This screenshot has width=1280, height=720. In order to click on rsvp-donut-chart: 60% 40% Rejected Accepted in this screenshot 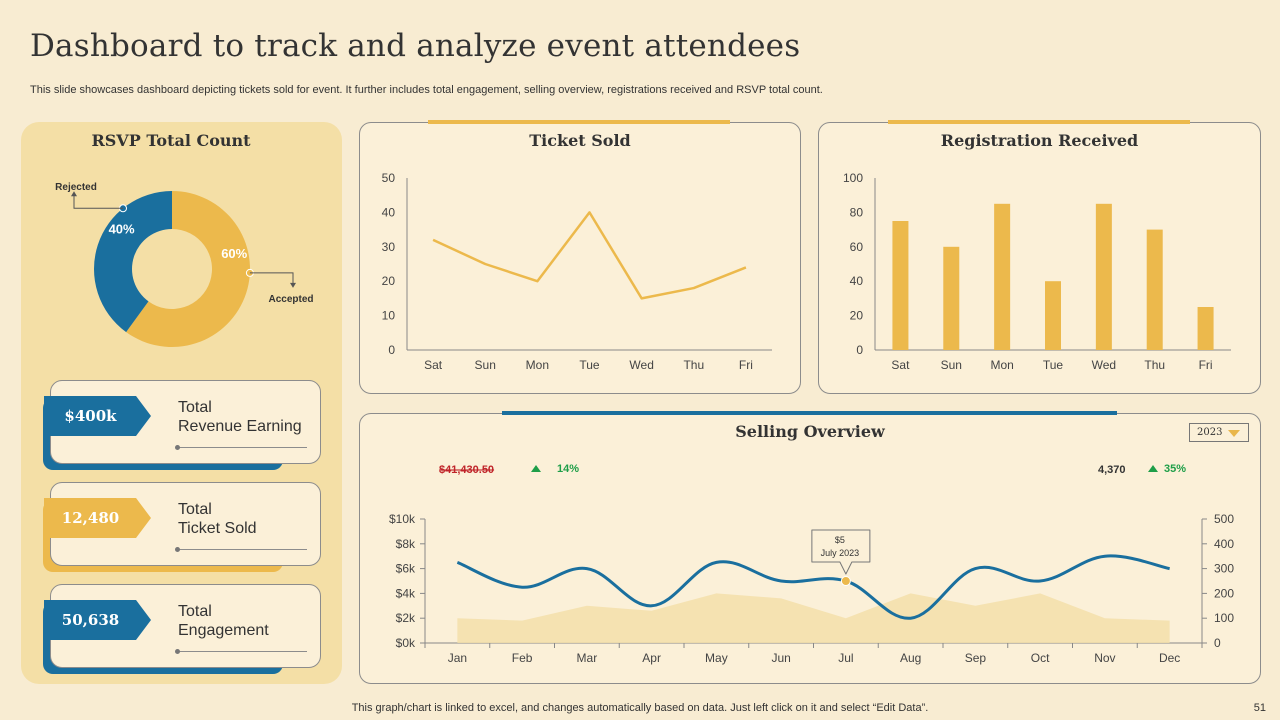, I will do `click(184, 264)`.